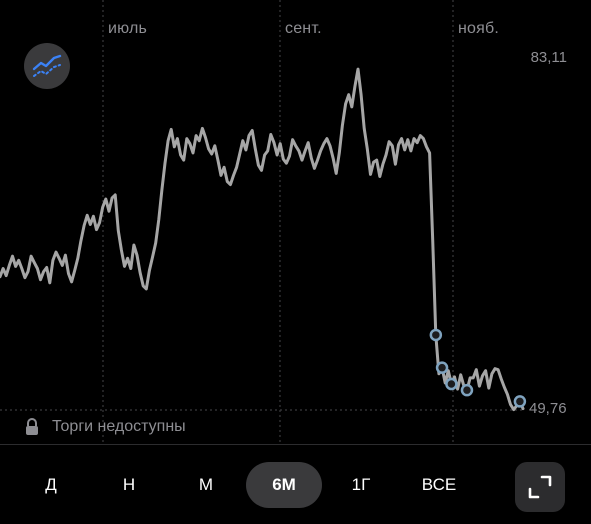 This screenshot has height=524, width=591. I want to click on indicator-button, so click(47, 66).